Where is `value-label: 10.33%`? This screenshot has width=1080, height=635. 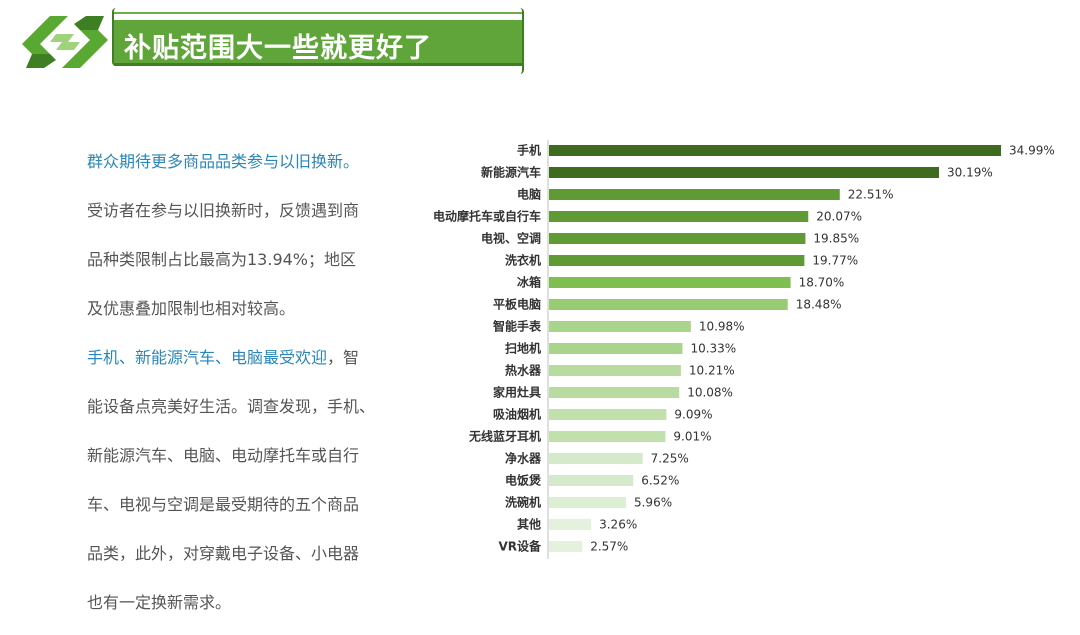
value-label: 10.33% is located at coordinates (713, 349).